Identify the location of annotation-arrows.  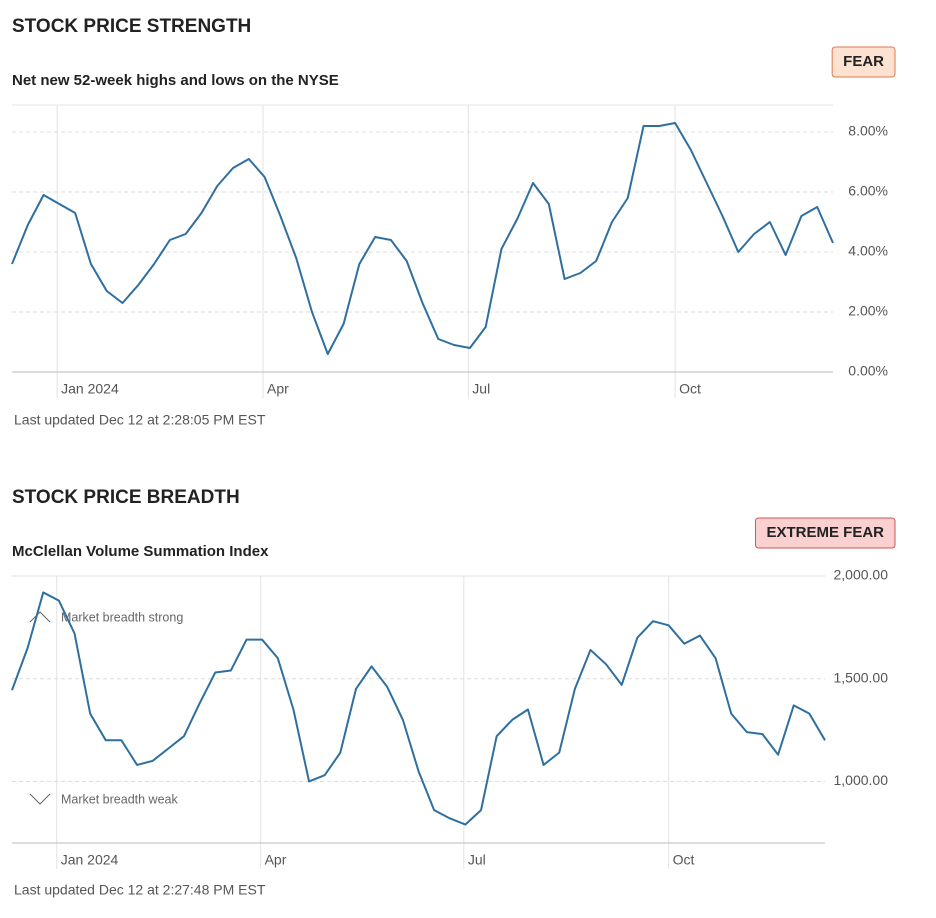
(40, 708).